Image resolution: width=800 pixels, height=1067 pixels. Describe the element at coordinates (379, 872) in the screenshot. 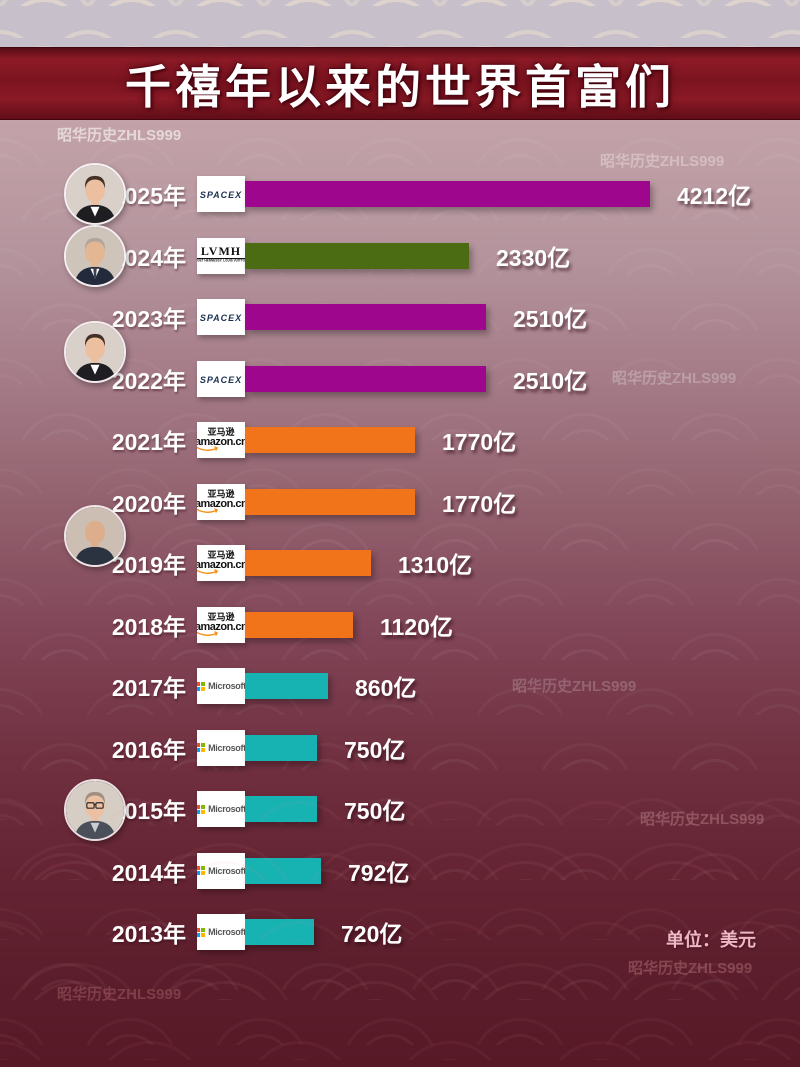

I see `value-label: 792亿` at that location.